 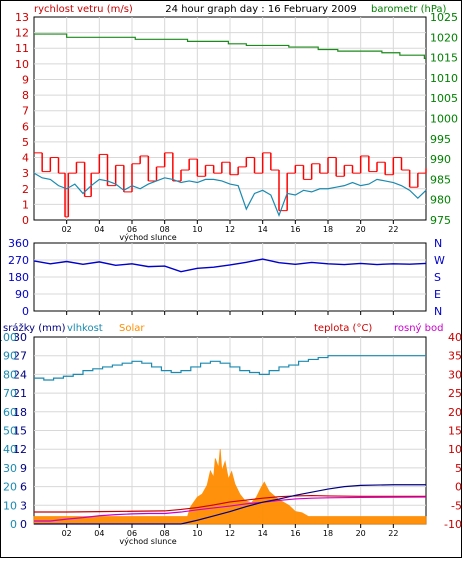 What do you see at coordinates (437, 294) in the screenshot?
I see `compass-tick-label: E` at bounding box center [437, 294].